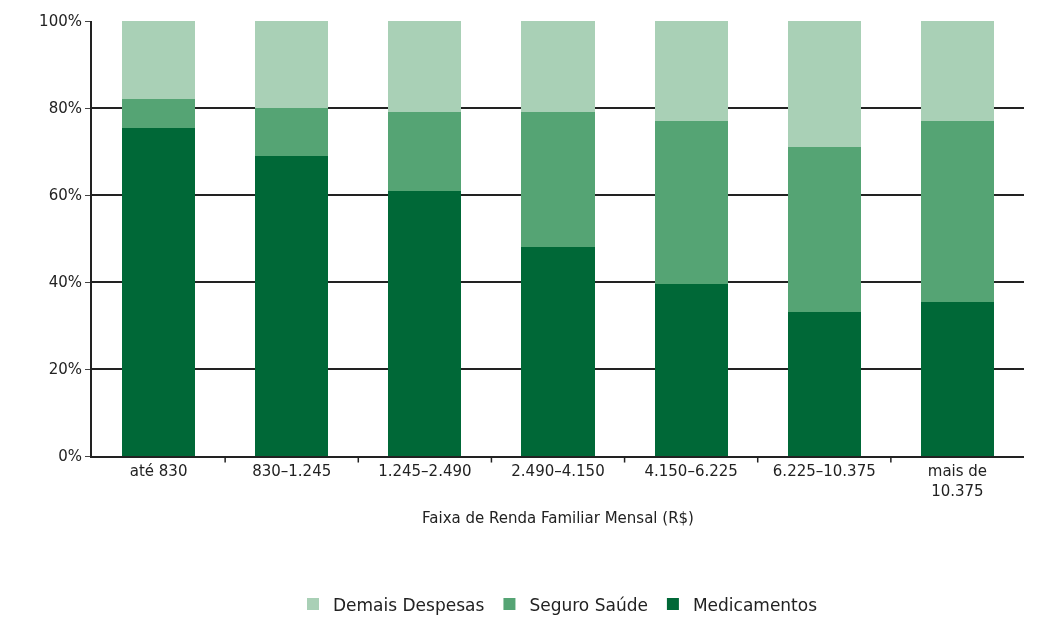 This screenshot has width=1049, height=634. Describe the element at coordinates (292, 471) in the screenshot. I see `x-tick-label: 830–1.245` at that location.